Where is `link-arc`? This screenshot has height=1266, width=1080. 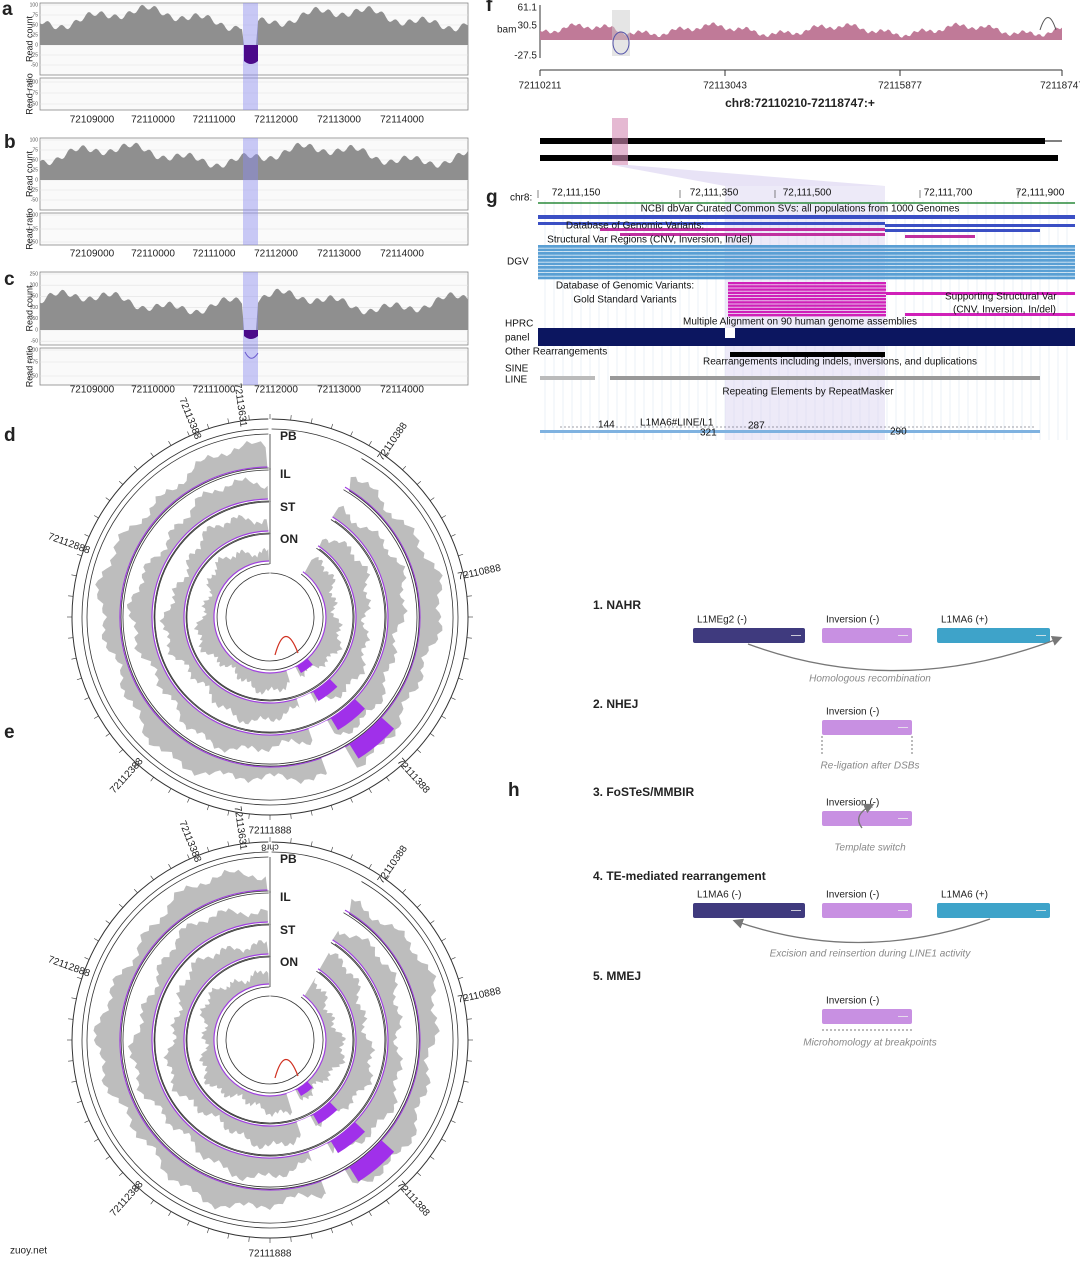
link-arc is located at coordinates (286, 645).